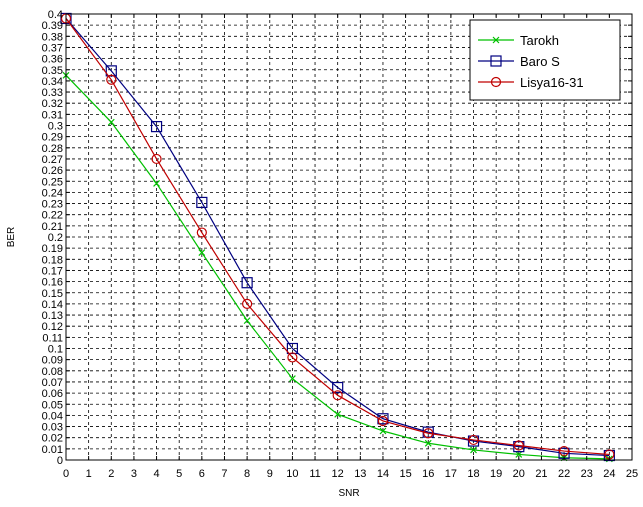 Image resolution: width=643 pixels, height=507 pixels. What do you see at coordinates (55, 15) in the screenshot?
I see `y-tick-label: 0.4` at bounding box center [55, 15].